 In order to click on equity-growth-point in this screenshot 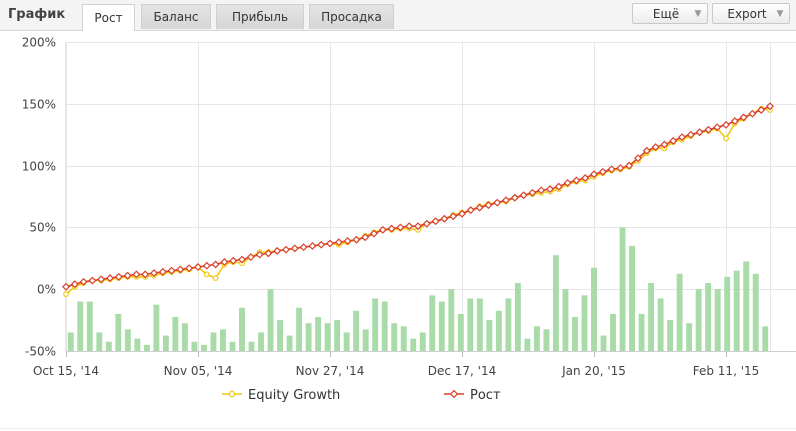, I will do `click(215, 278)`.